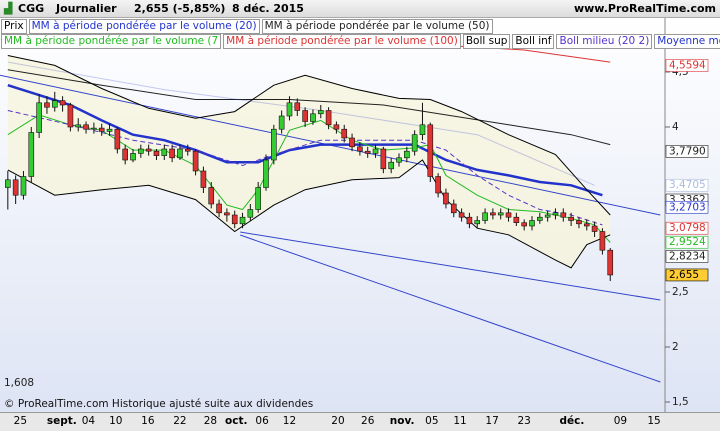 Image resolution: width=720 pixels, height=431 pixels. What do you see at coordinates (572, 421) in the screenshot?
I see `x-tick-label: déc.` at bounding box center [572, 421].